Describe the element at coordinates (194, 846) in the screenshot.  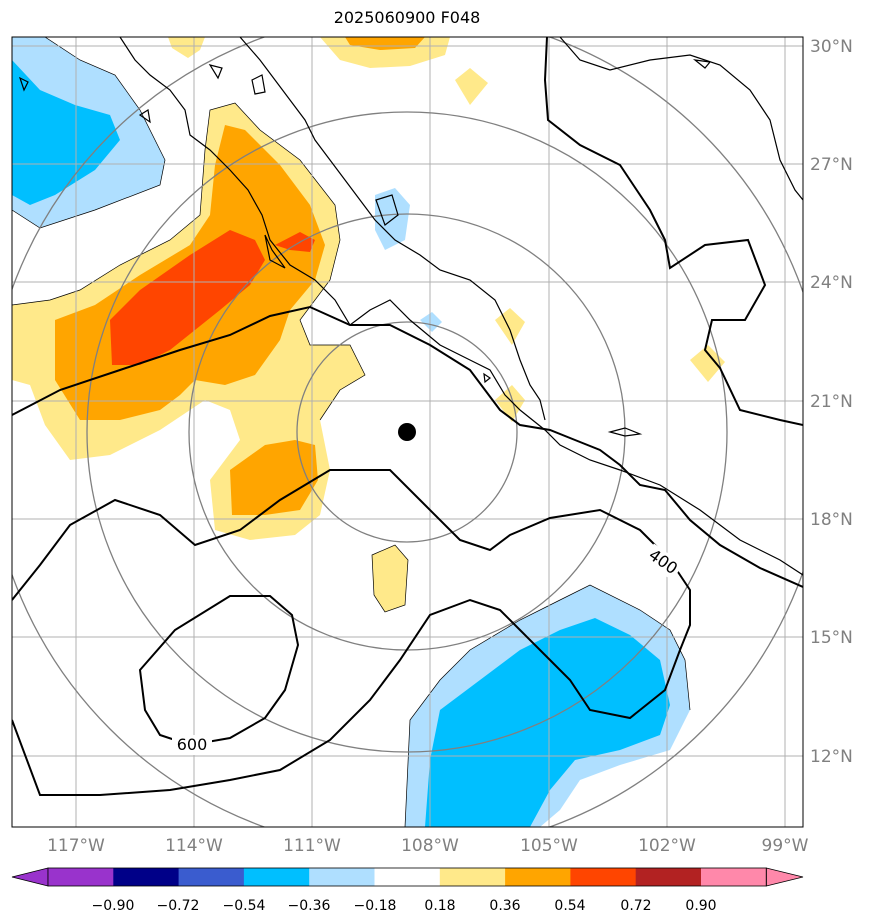
I see `lon-label: 114°W` at that location.